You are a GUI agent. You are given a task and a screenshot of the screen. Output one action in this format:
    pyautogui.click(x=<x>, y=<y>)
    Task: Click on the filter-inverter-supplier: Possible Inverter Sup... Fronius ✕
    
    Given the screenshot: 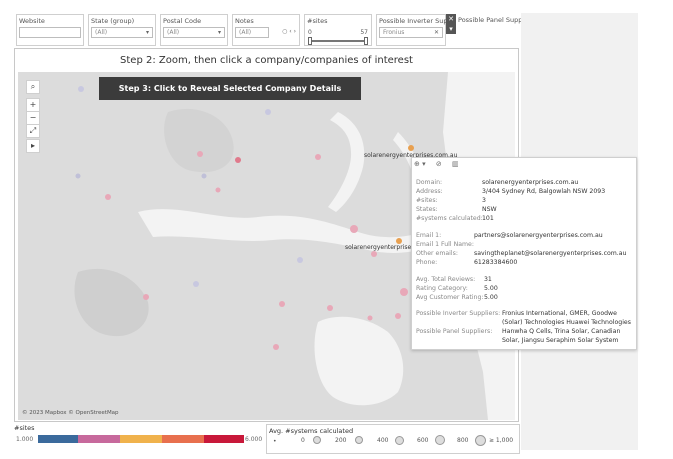 What is the action you would take?
    pyautogui.click(x=415, y=30)
    